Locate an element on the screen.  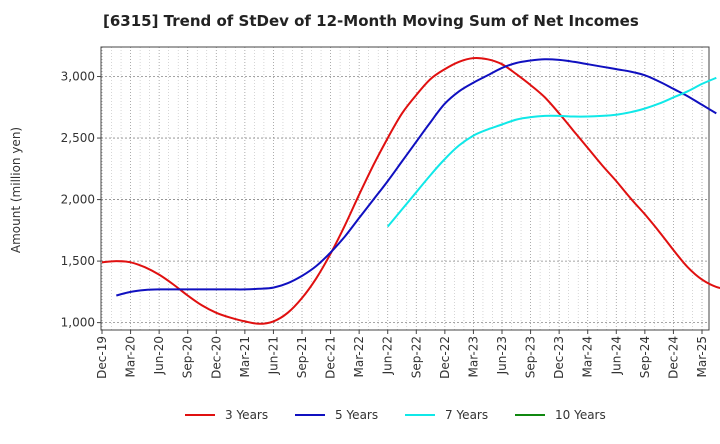
x-tick-label: Sep-20 is located at coordinates (188, 357).